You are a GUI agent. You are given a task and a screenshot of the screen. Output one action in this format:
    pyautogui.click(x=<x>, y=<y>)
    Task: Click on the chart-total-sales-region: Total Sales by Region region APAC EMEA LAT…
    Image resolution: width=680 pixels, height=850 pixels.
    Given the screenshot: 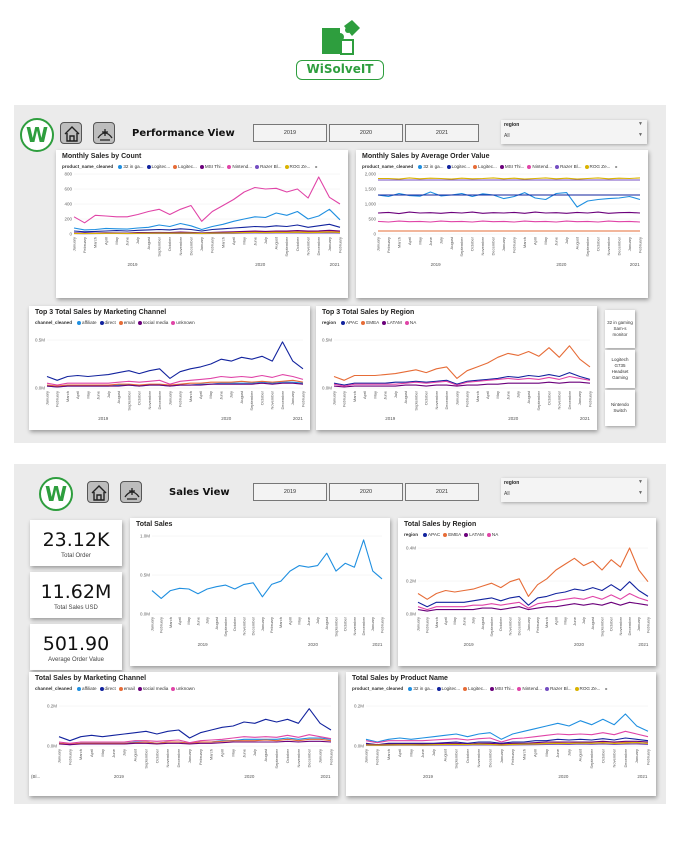 What is the action you would take?
    pyautogui.click(x=527, y=592)
    